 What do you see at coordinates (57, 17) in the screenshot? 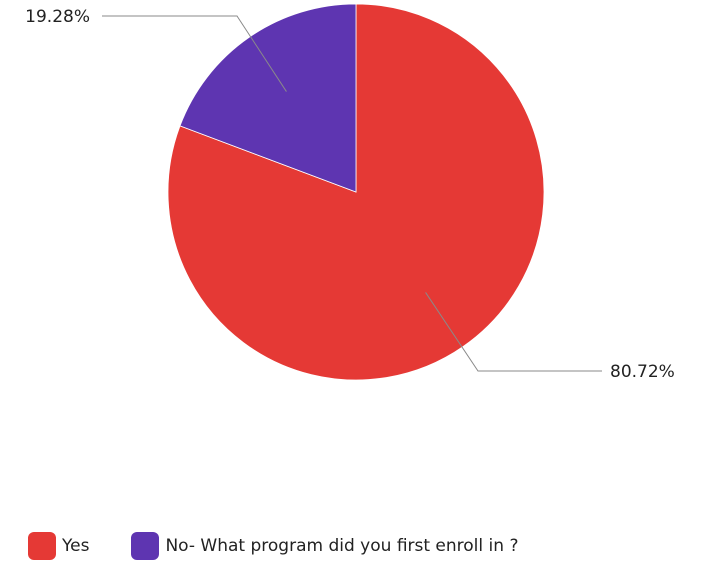
I see `data-label-no: 19.28%` at bounding box center [57, 17].